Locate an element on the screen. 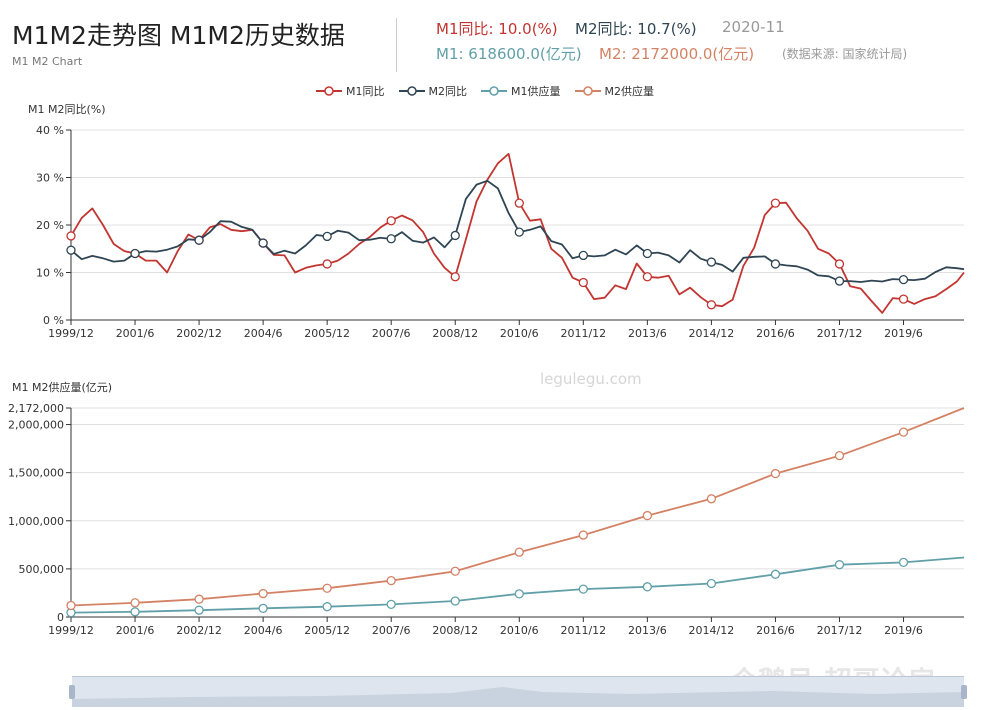  y-tick-label: 20 % is located at coordinates (50, 225).